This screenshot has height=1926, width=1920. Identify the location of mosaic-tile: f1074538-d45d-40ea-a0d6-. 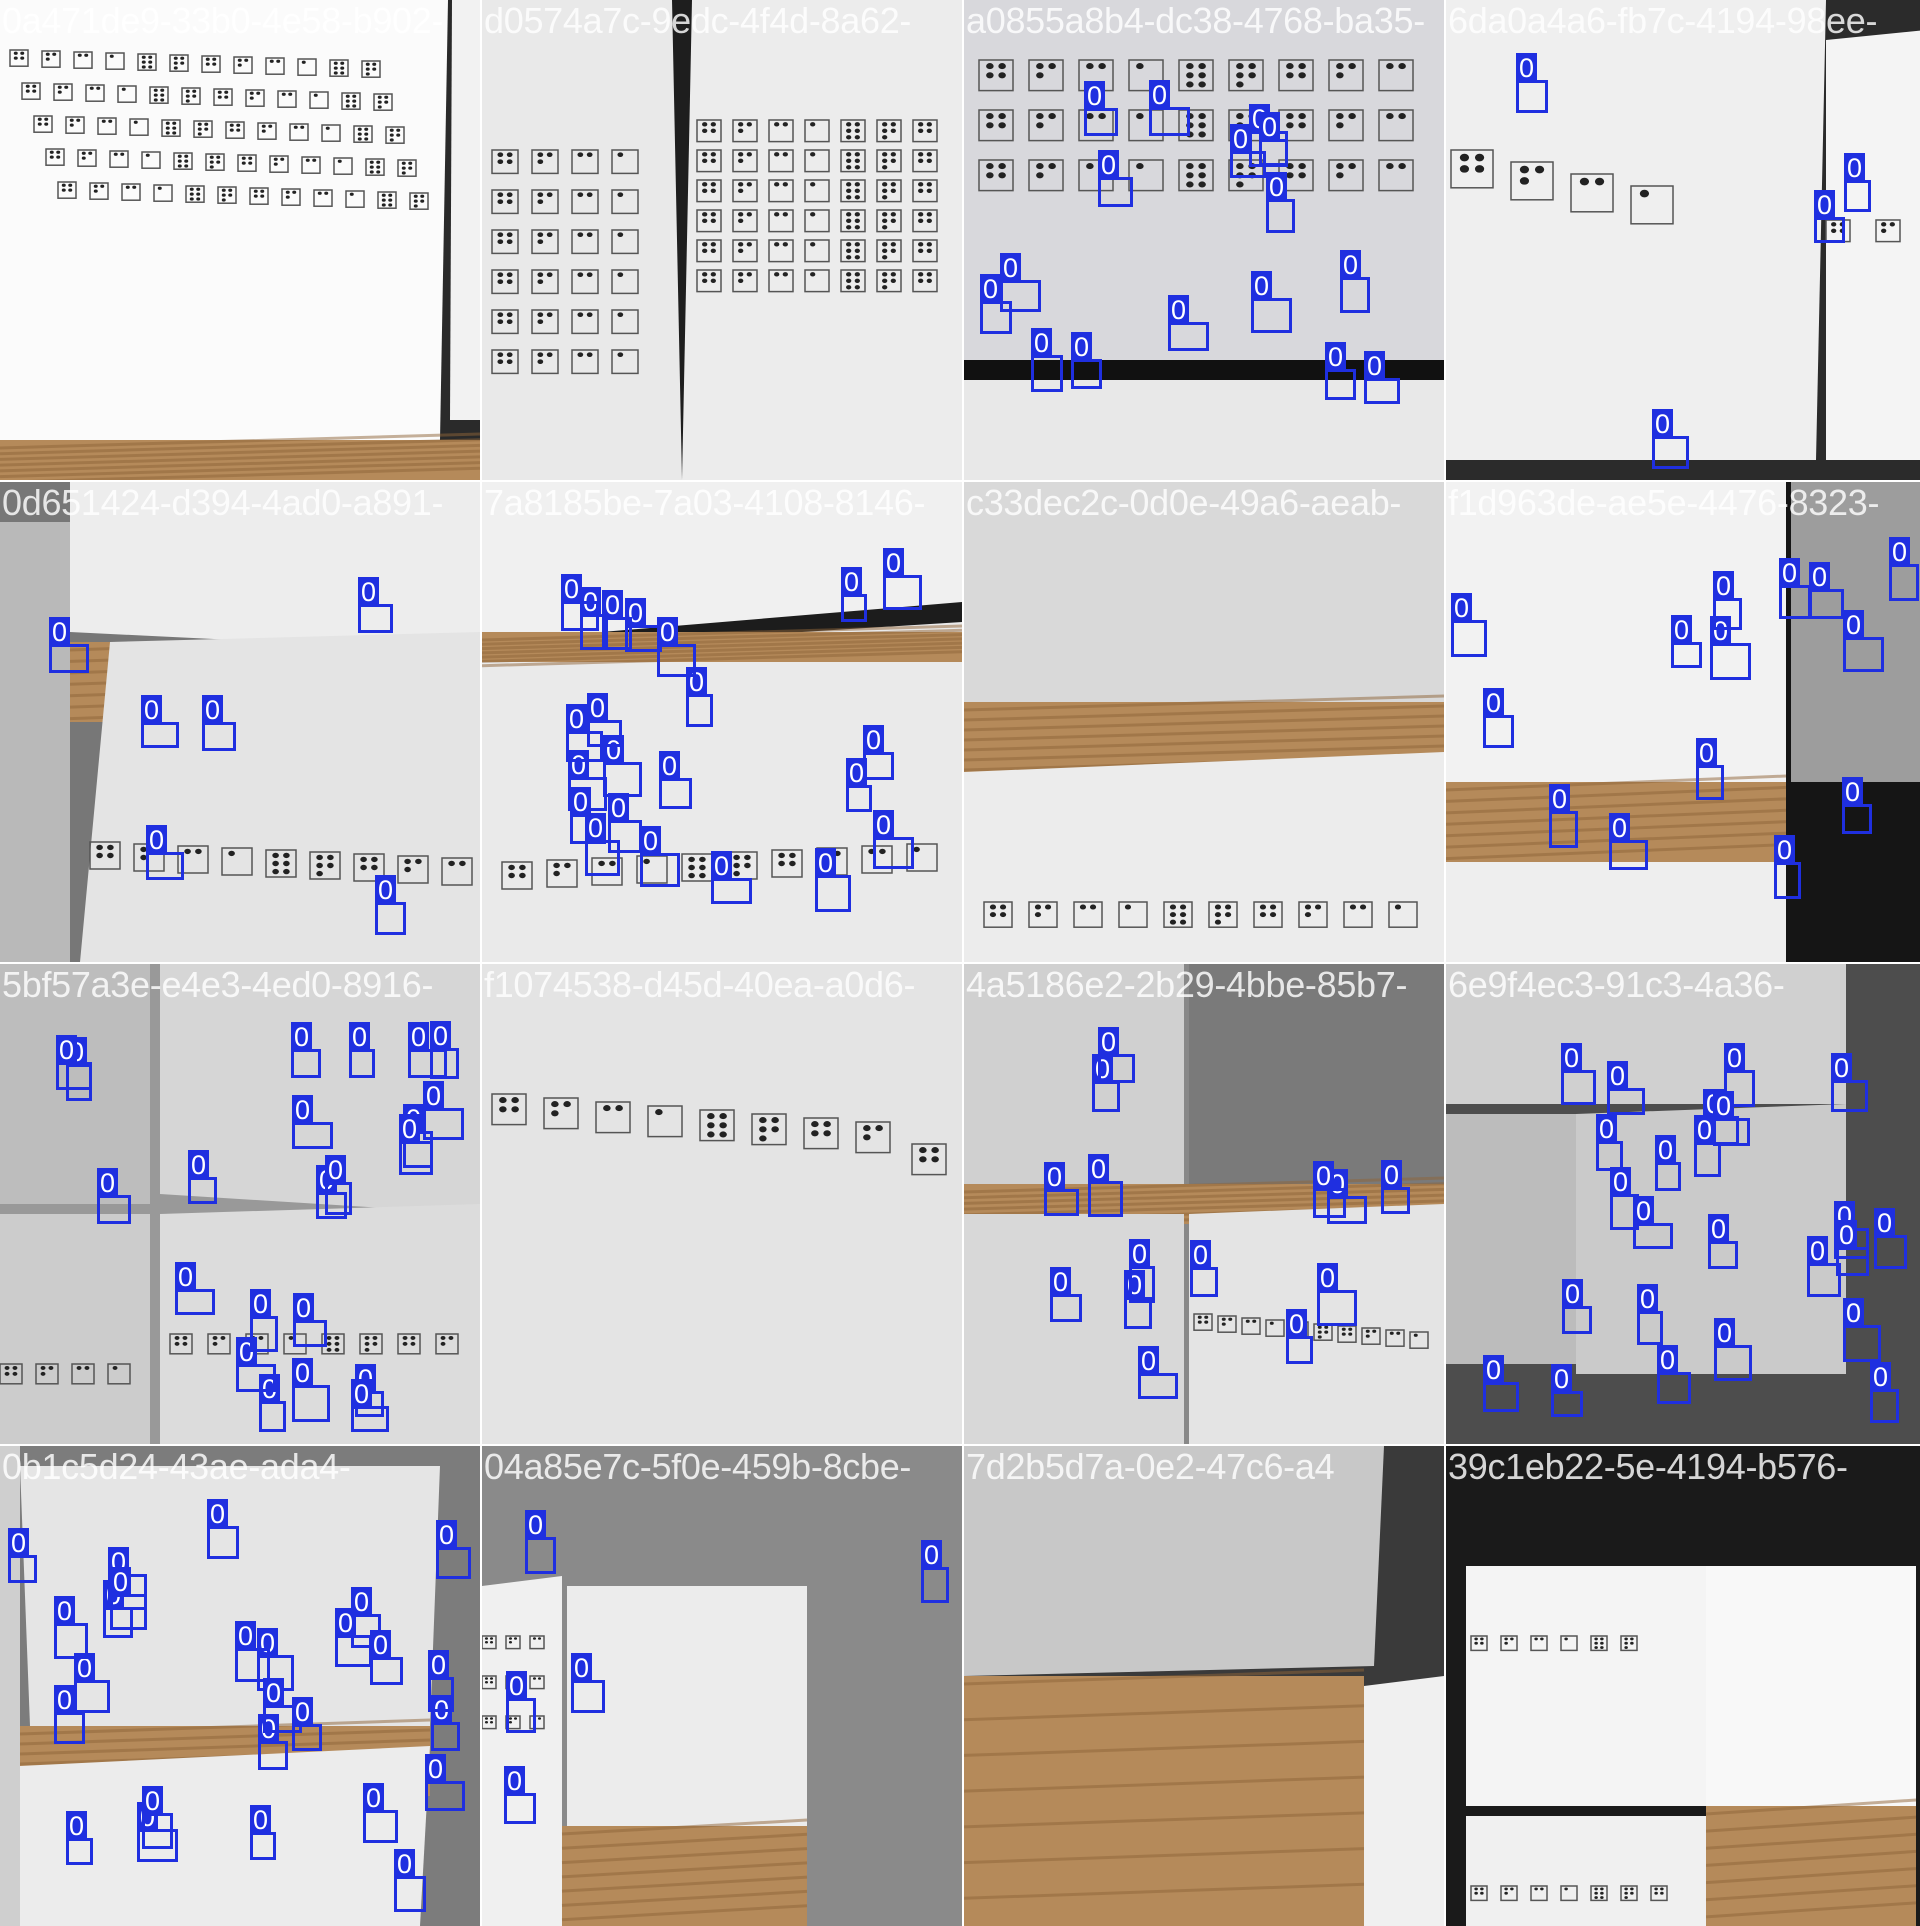
(722, 1204).